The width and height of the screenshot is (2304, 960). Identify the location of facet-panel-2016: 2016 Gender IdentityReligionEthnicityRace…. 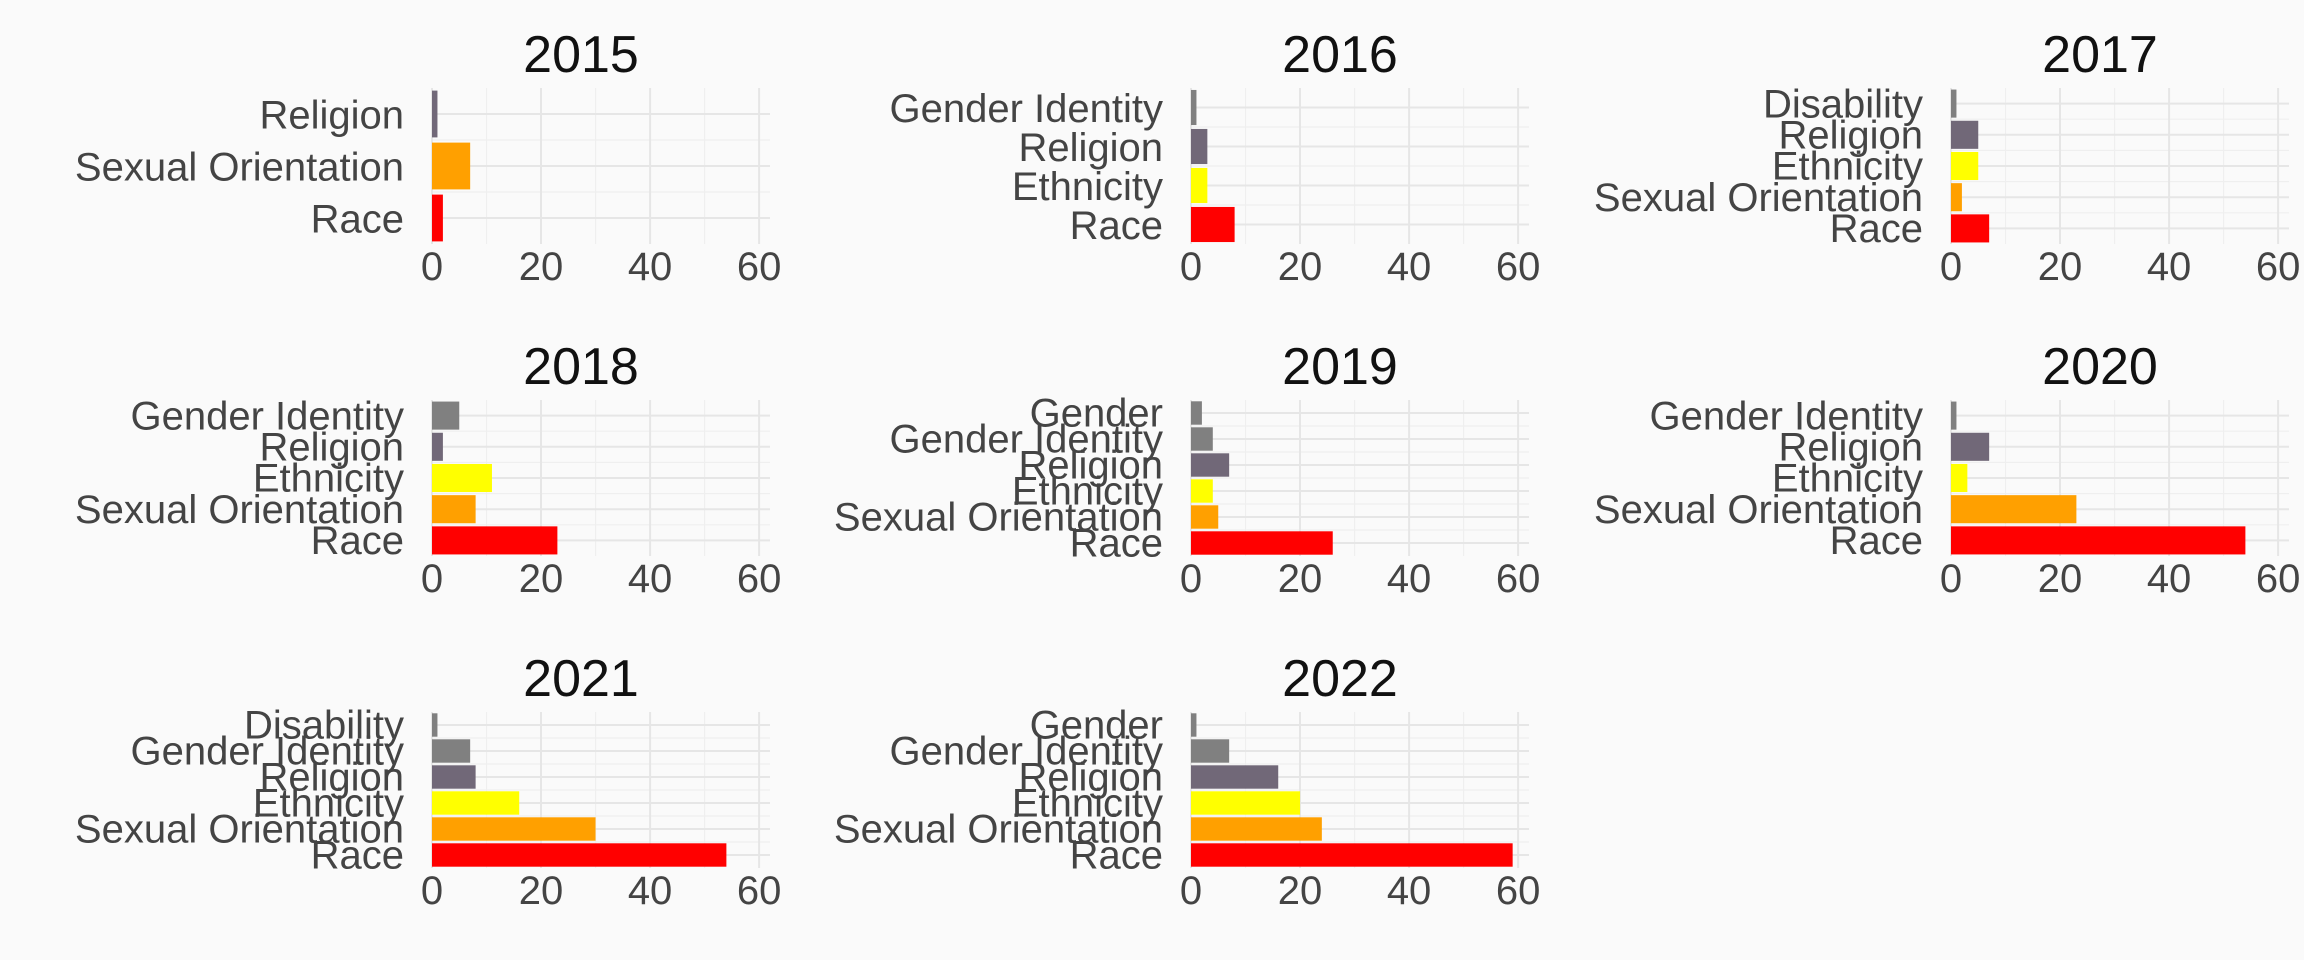
(1215, 157).